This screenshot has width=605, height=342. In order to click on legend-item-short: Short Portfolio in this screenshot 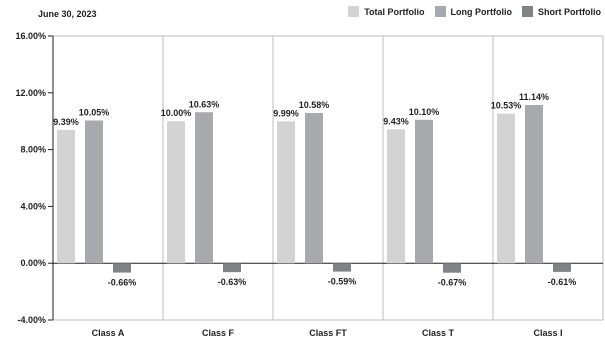, I will do `click(561, 11)`.